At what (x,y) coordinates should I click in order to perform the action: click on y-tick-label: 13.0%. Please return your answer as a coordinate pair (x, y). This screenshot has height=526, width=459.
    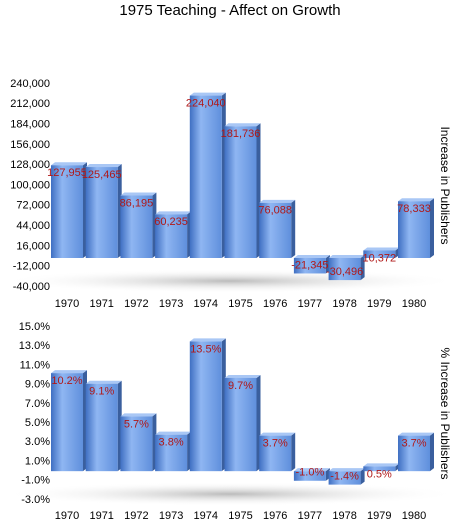
    Looking at the image, I should click on (34, 346).